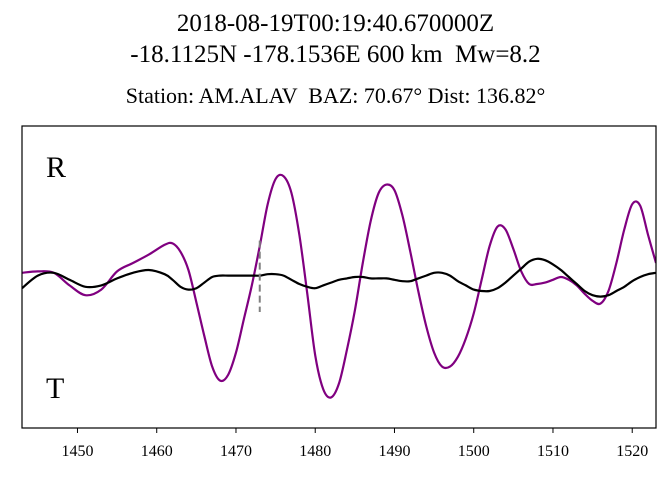  What do you see at coordinates (354, 444) in the screenshot?
I see `x-axis-ticks: 1450 1460 1470 1480 1490 1500 1510 1520` at bounding box center [354, 444].